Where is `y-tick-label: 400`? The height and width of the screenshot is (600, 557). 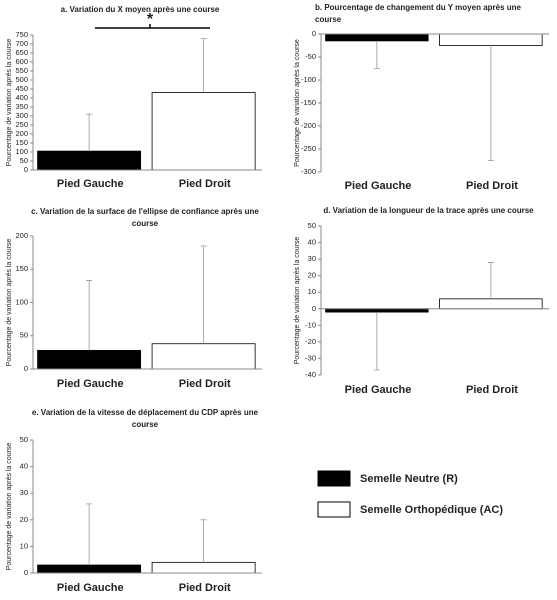
y-tick-label: 400 is located at coordinates (21, 97).